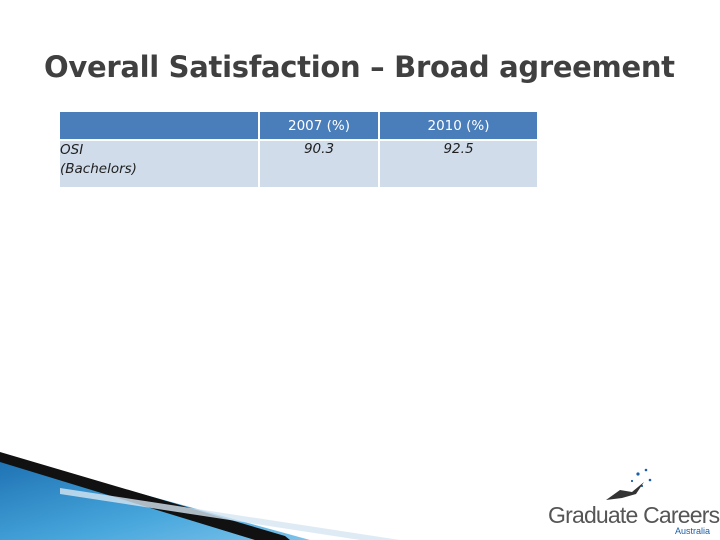 The height and width of the screenshot is (540, 720). What do you see at coordinates (634, 515) in the screenshot?
I see `logo-name: Graduate Careers` at bounding box center [634, 515].